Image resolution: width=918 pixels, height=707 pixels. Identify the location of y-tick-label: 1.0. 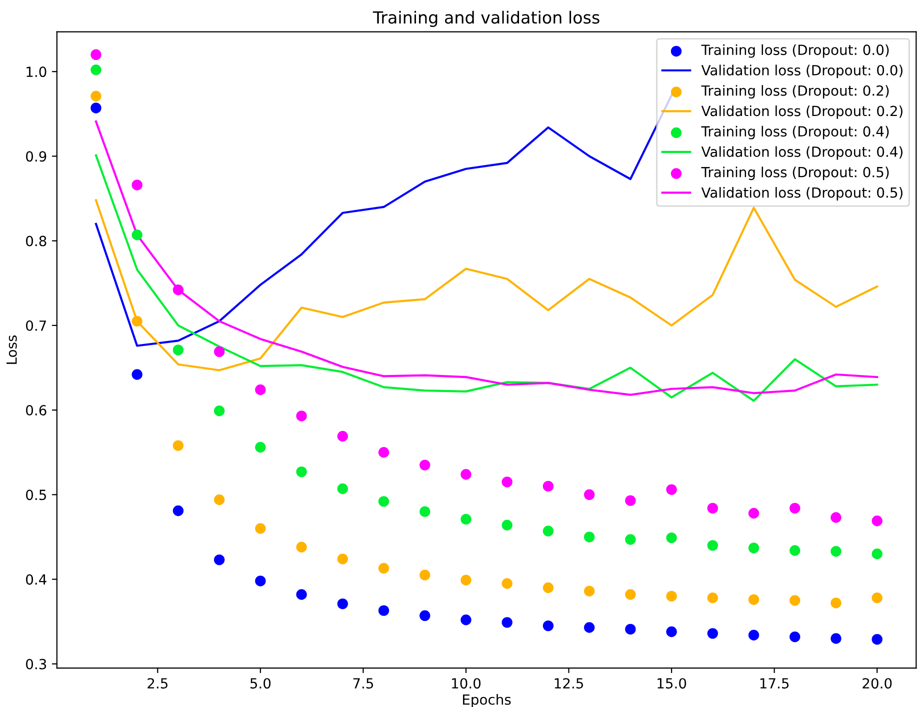
(36, 72).